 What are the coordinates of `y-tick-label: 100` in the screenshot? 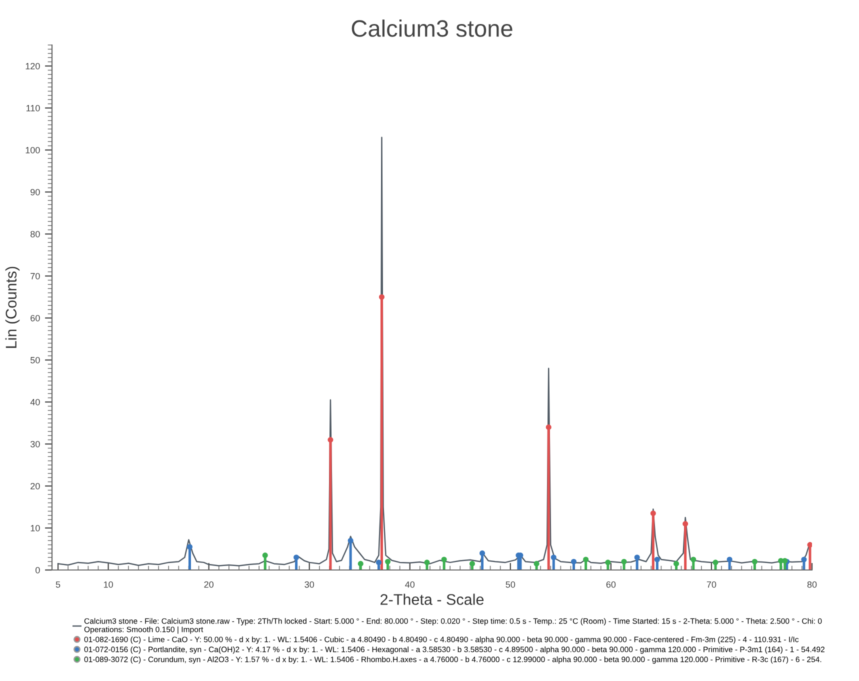 It's located at (33, 150).